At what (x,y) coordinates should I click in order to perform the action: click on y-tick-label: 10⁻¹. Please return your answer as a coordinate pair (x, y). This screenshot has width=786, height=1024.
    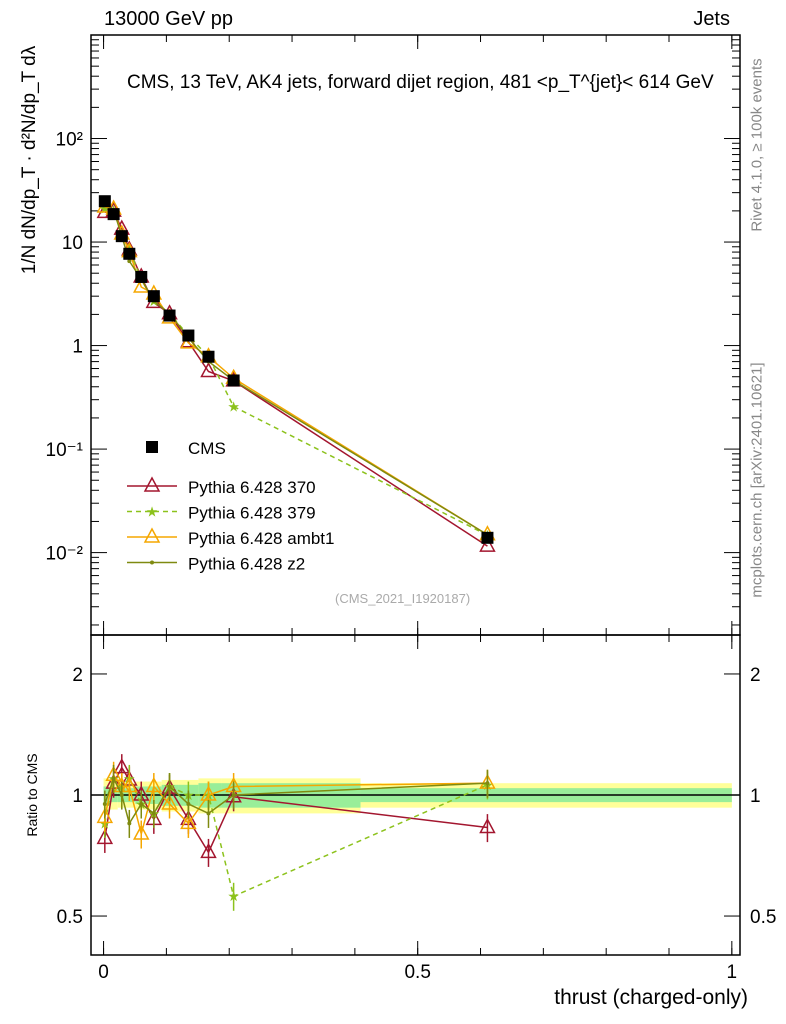
    Looking at the image, I should click on (65, 450).